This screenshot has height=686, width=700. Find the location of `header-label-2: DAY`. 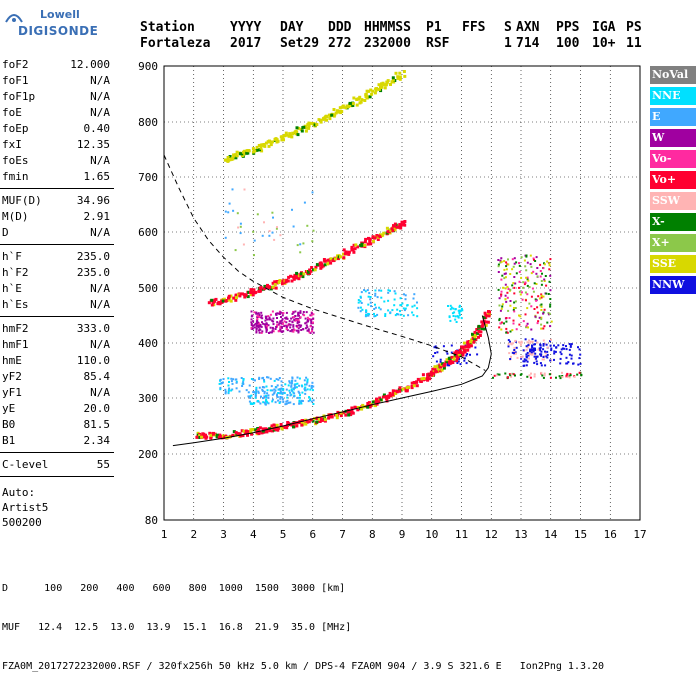

header-label-2: DAY is located at coordinates (292, 27).